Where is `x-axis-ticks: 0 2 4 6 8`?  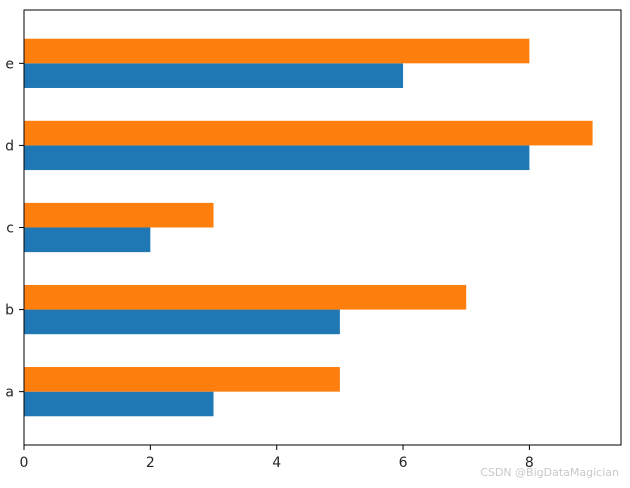 x-axis-ticks: 0 2 4 6 8 is located at coordinates (277, 458).